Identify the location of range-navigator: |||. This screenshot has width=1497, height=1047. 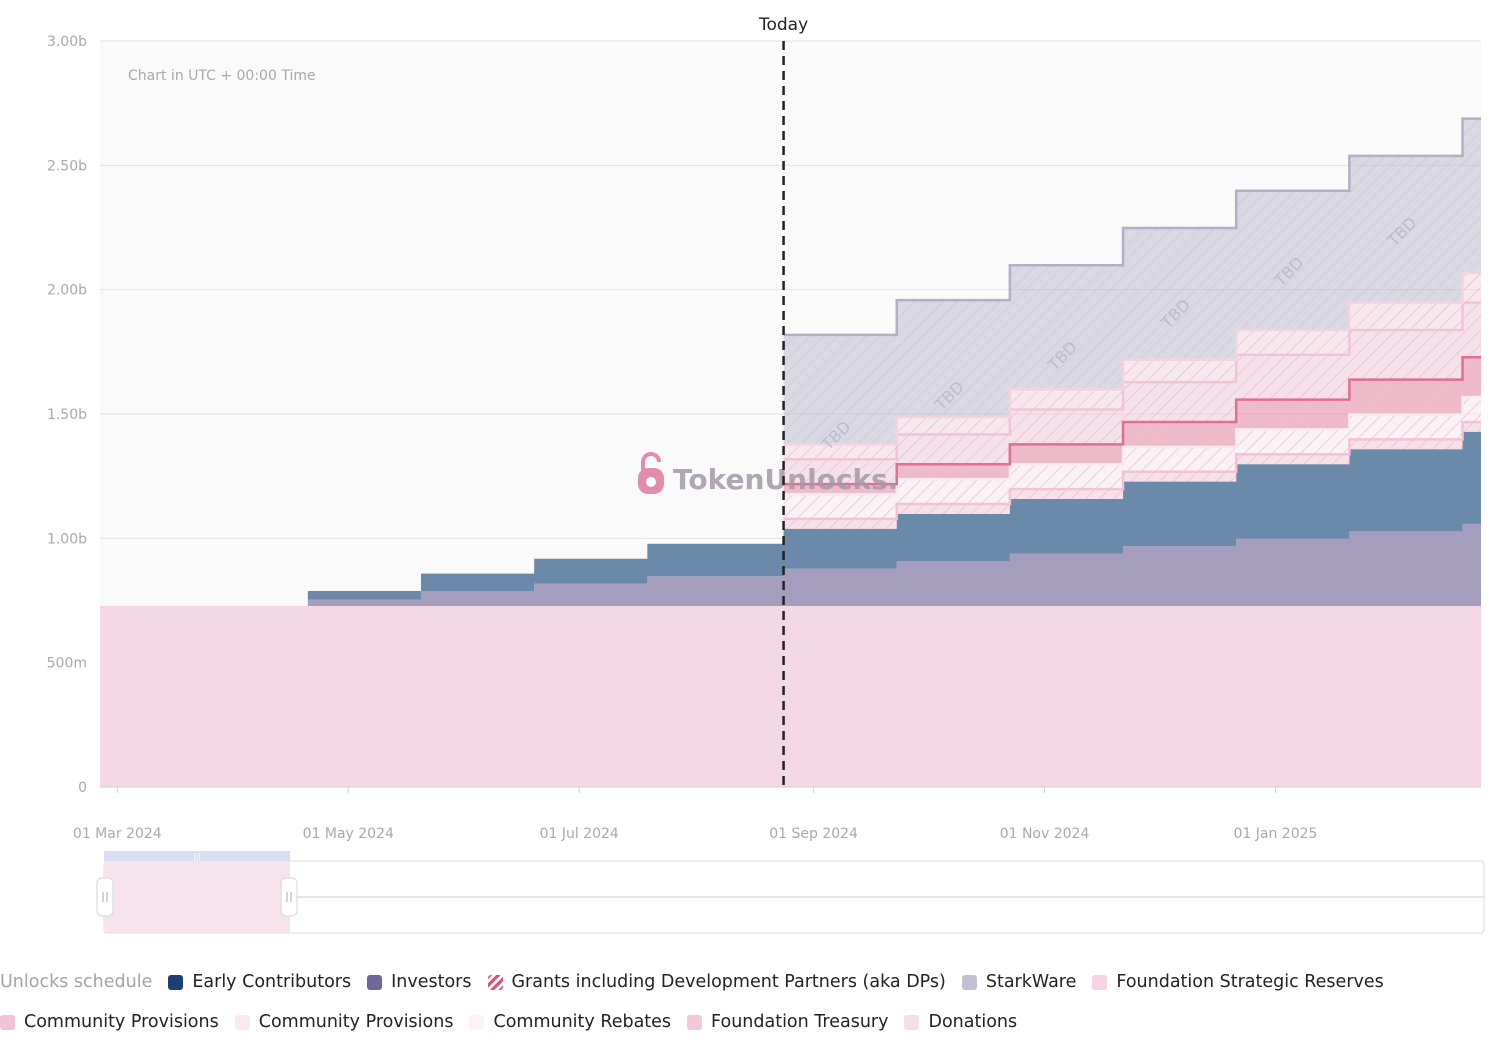
(790, 892).